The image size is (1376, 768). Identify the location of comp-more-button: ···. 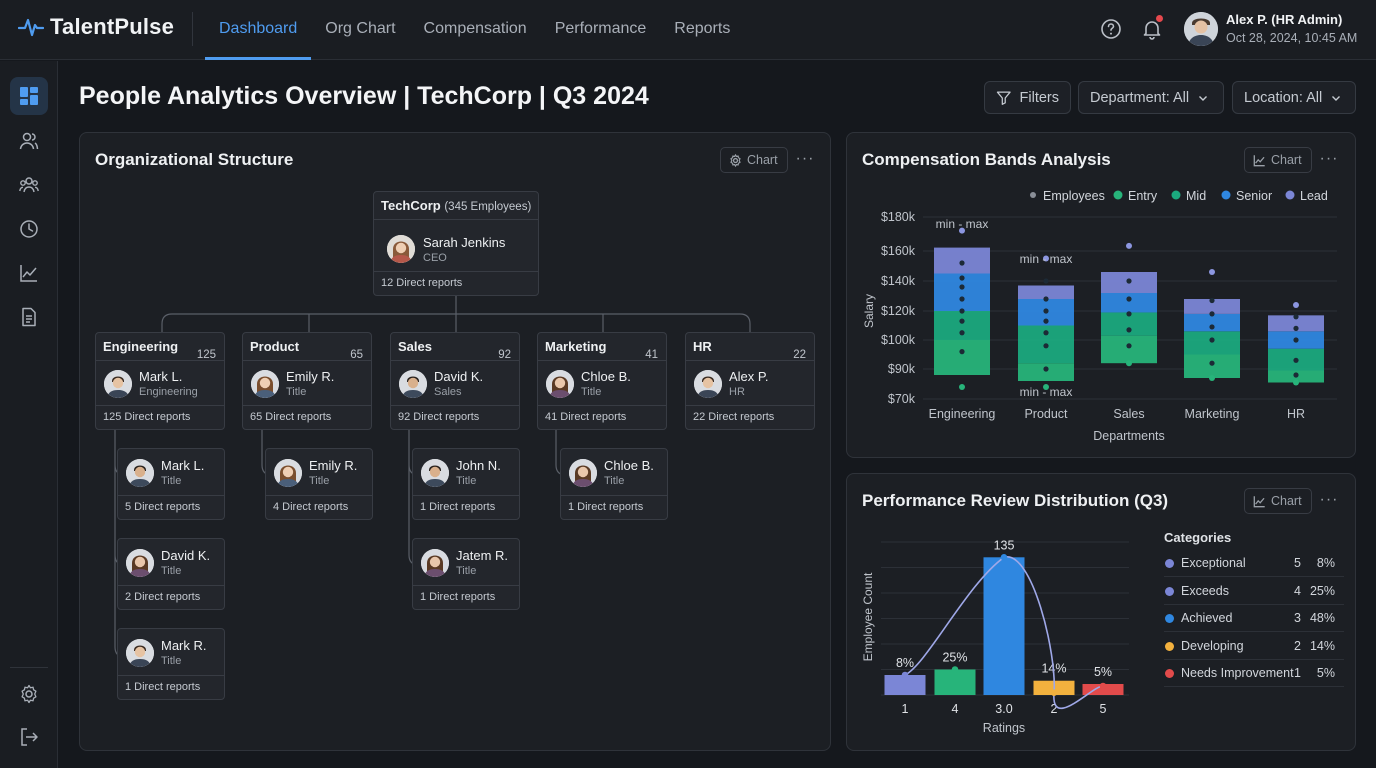
(1329, 160).